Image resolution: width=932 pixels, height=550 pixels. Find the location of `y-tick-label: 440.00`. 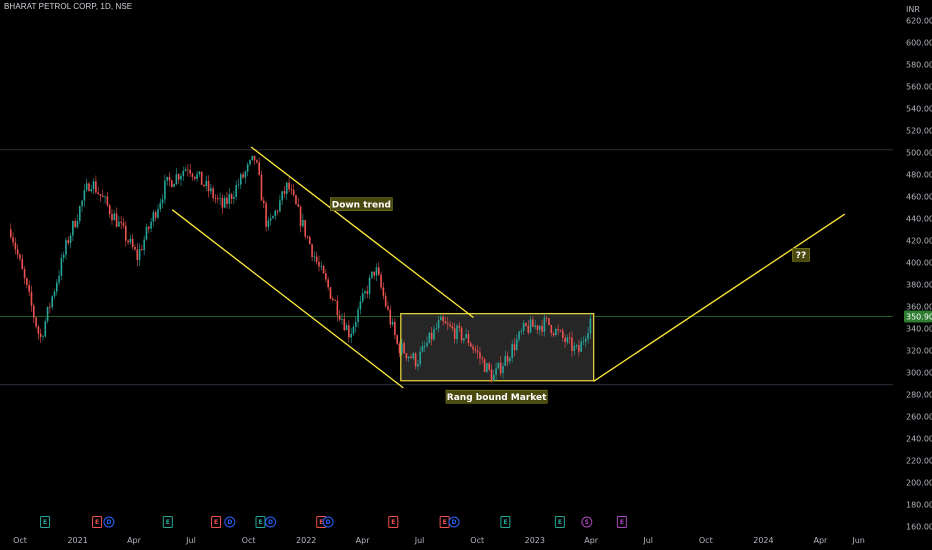

y-tick-label: 440.00 is located at coordinates (919, 219).